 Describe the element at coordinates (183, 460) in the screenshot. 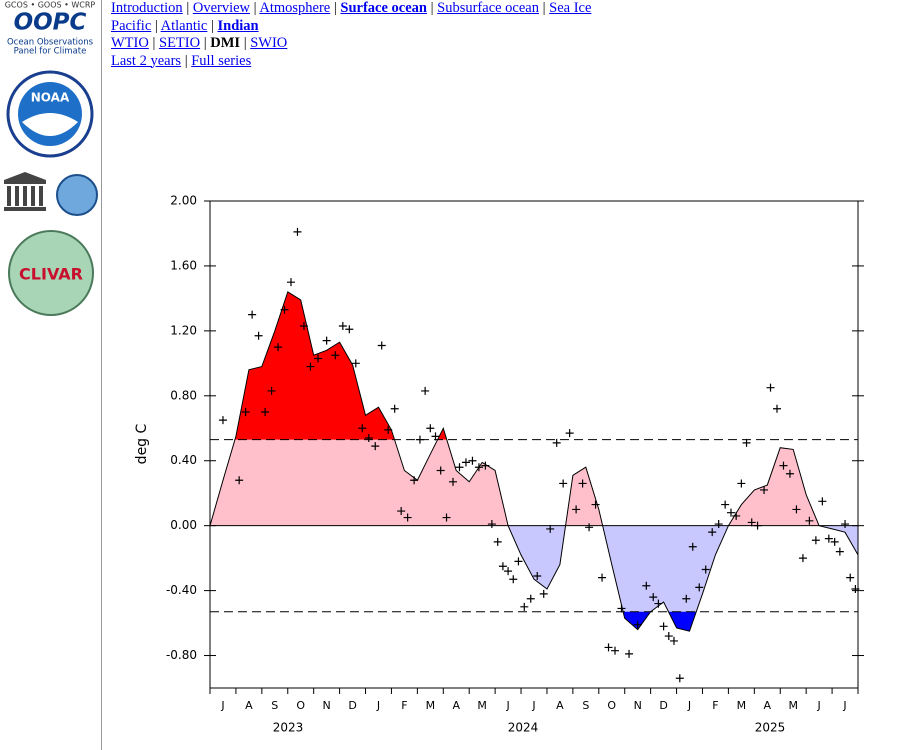

I see `y-tick-label: 0.40` at that location.